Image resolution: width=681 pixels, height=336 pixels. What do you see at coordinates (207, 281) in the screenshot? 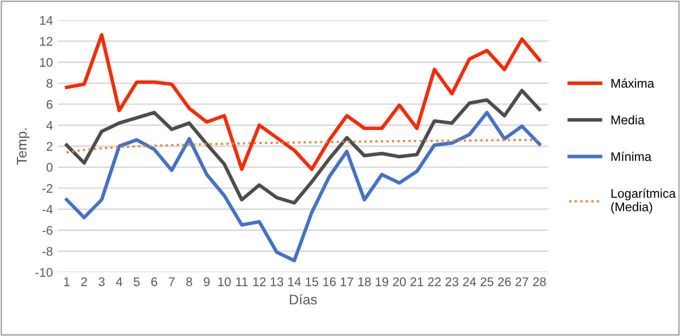
I see `x-tick-label: 9` at bounding box center [207, 281].